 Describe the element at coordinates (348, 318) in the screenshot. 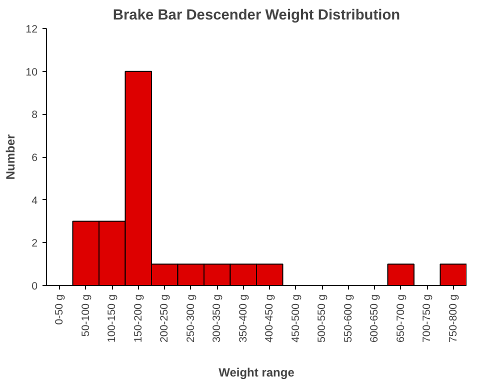

I see `x-tick-label: 550-600 g` at that location.